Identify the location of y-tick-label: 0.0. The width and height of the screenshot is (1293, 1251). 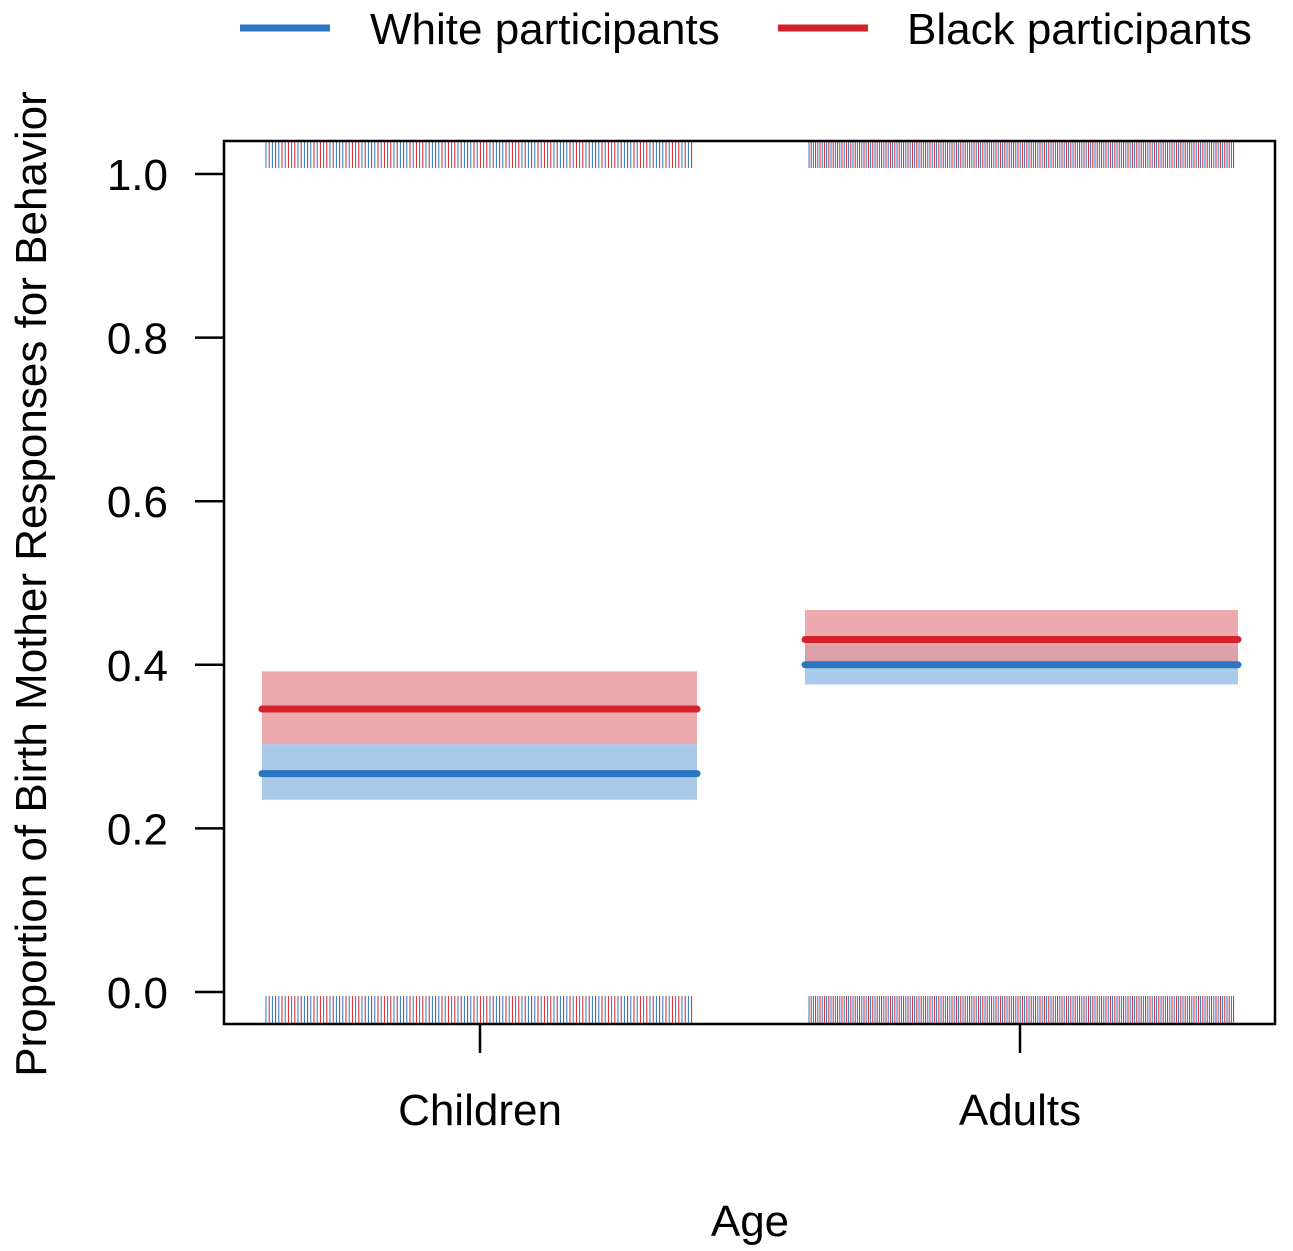
(137, 993).